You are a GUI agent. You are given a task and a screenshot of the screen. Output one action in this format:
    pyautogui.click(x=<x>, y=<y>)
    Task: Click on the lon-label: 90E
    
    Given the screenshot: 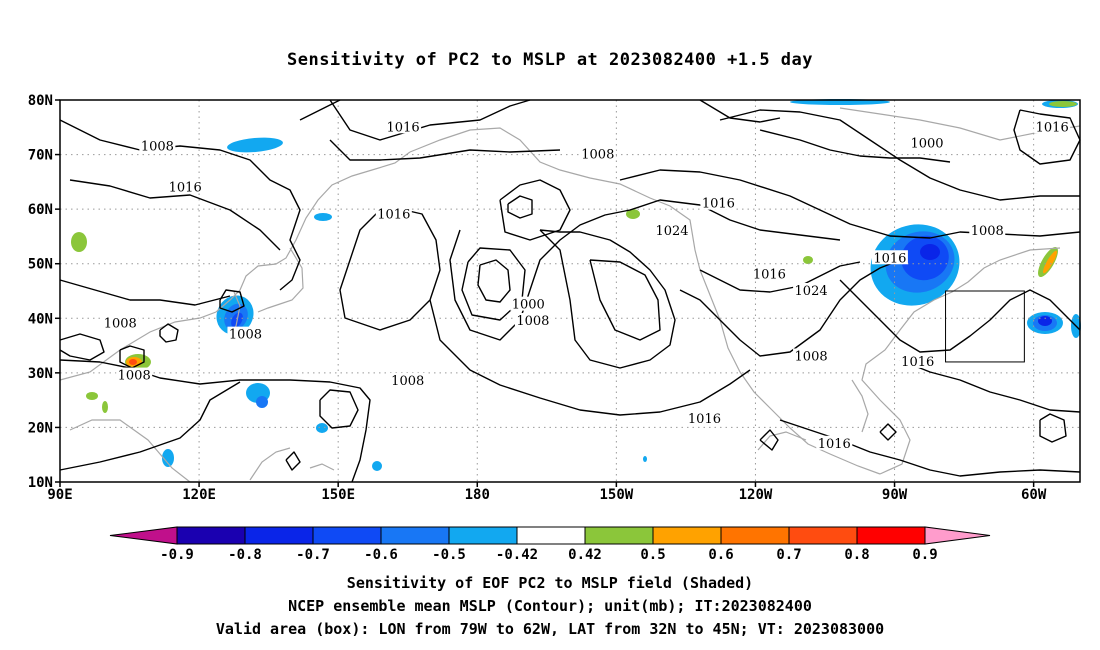 What is the action you would take?
    pyautogui.click(x=59, y=495)
    